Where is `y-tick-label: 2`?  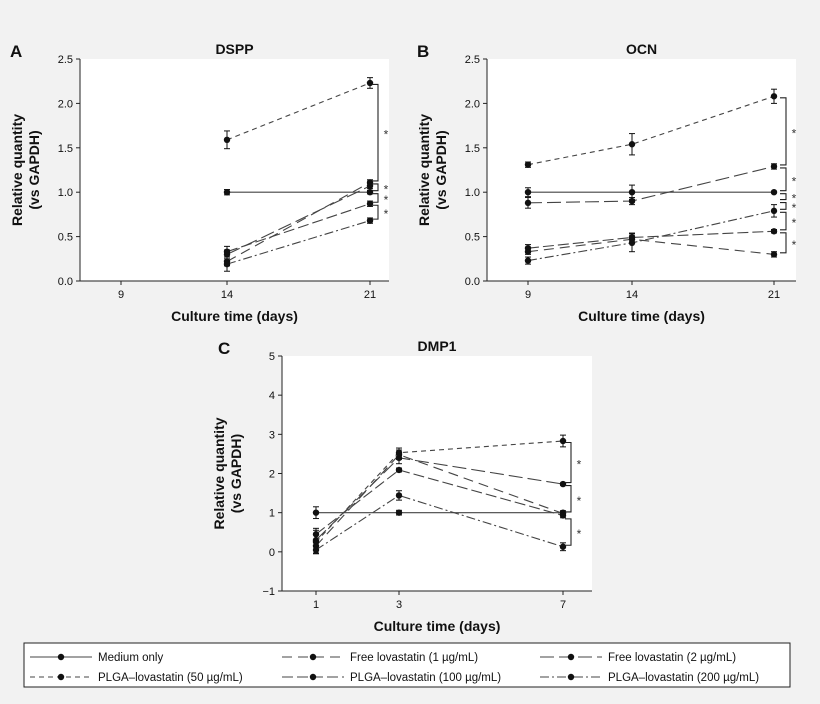 y-tick-label: 2 is located at coordinates (272, 475).